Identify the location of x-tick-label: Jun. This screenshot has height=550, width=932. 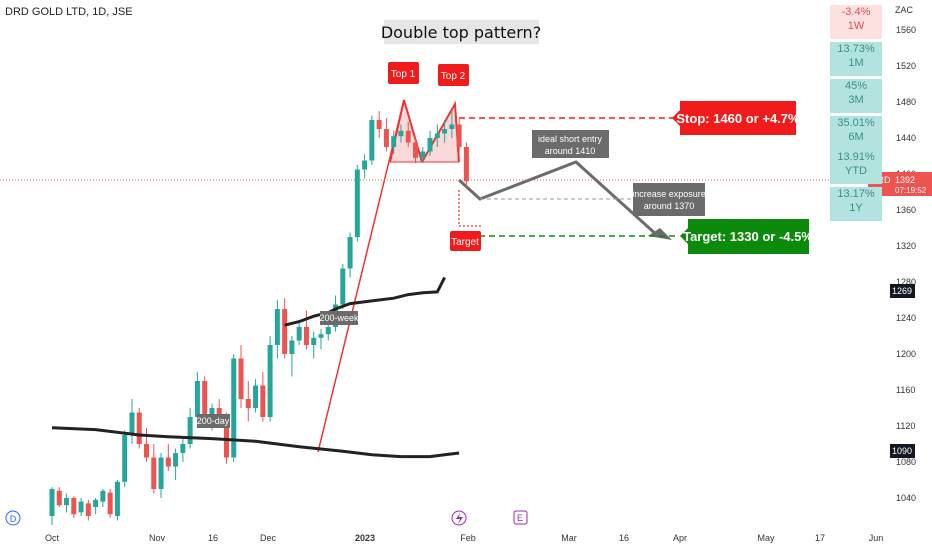
(876, 538).